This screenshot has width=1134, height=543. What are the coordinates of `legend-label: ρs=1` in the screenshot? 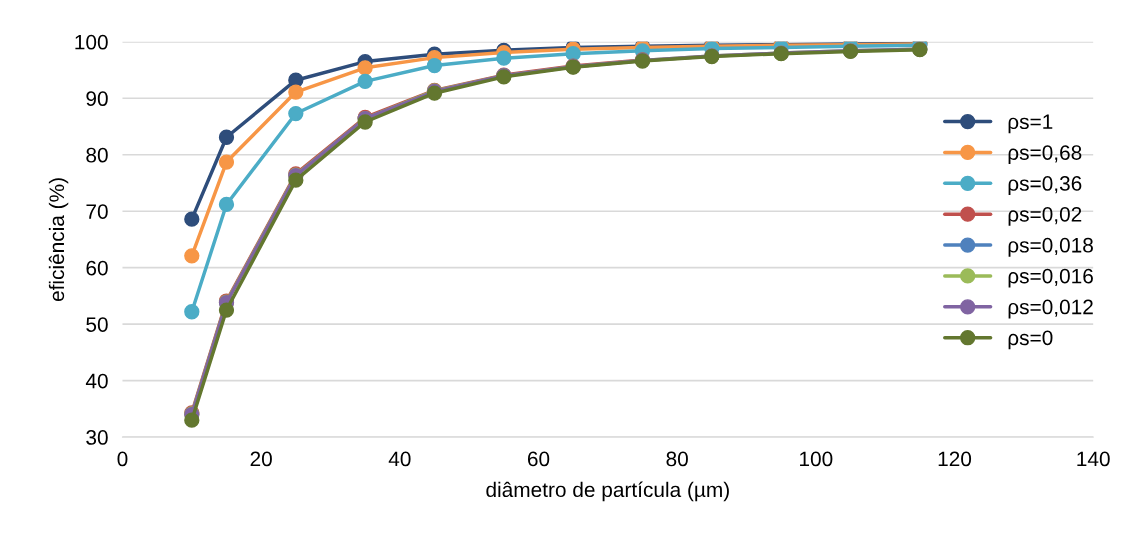 It's located at (1030, 124).